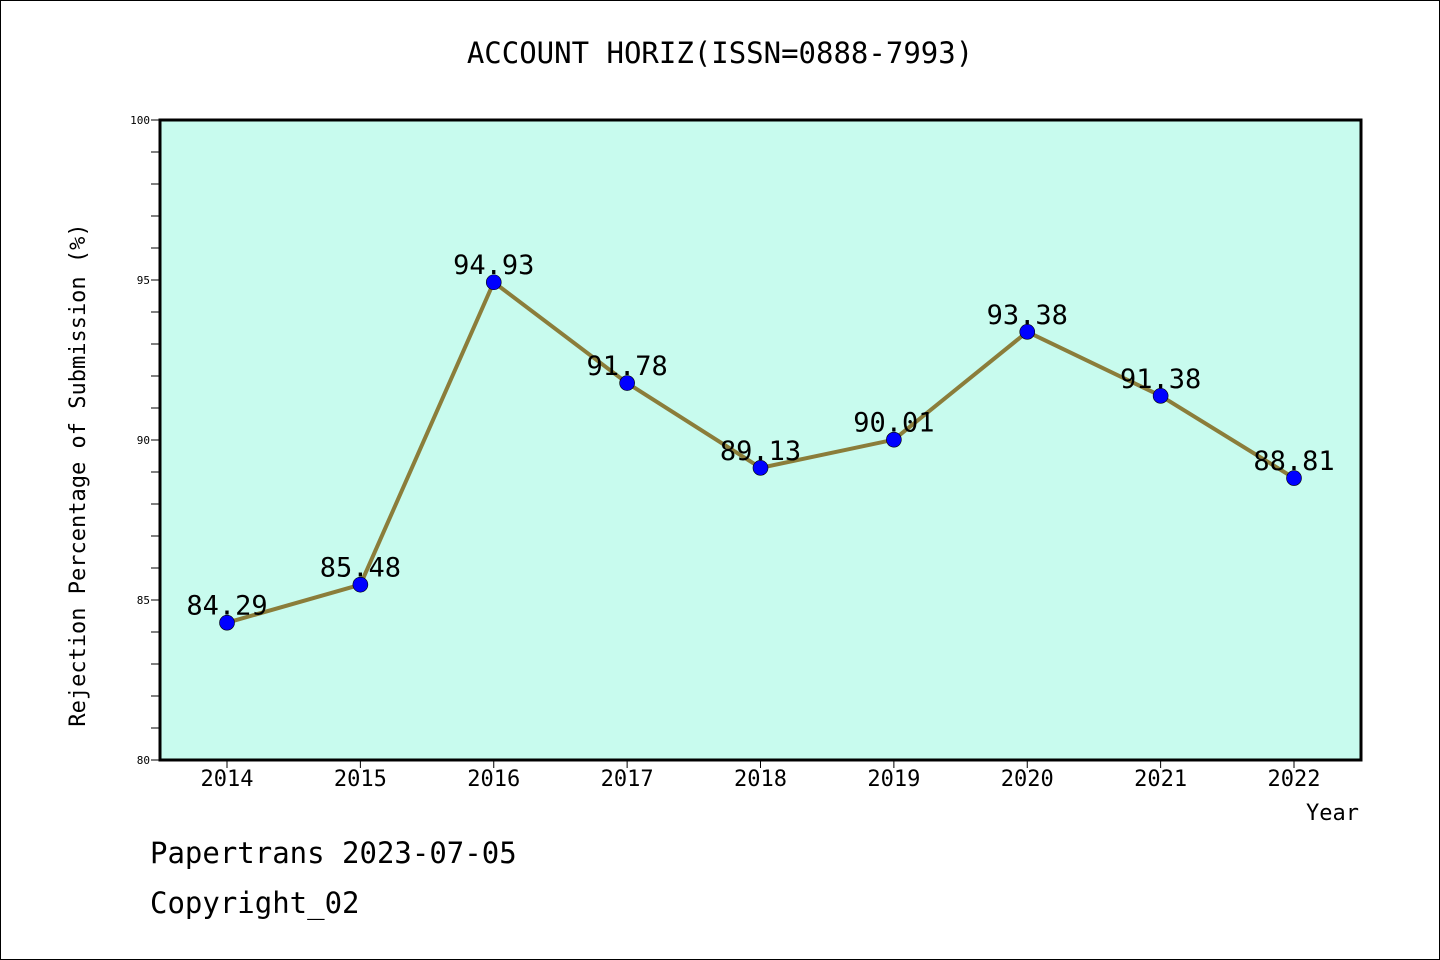 The image size is (1440, 960). Describe the element at coordinates (1160, 379) in the screenshot. I see `data-point-label: 91.38` at that location.